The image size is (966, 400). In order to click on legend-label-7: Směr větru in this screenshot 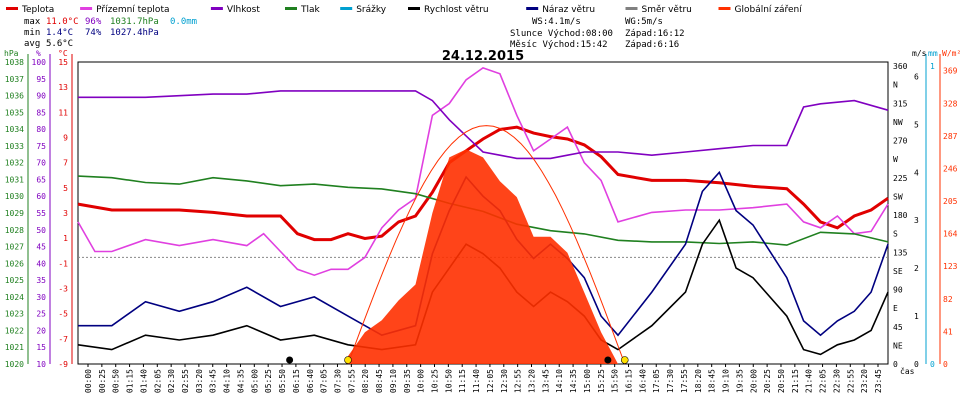, I will do `click(667, 10)`.